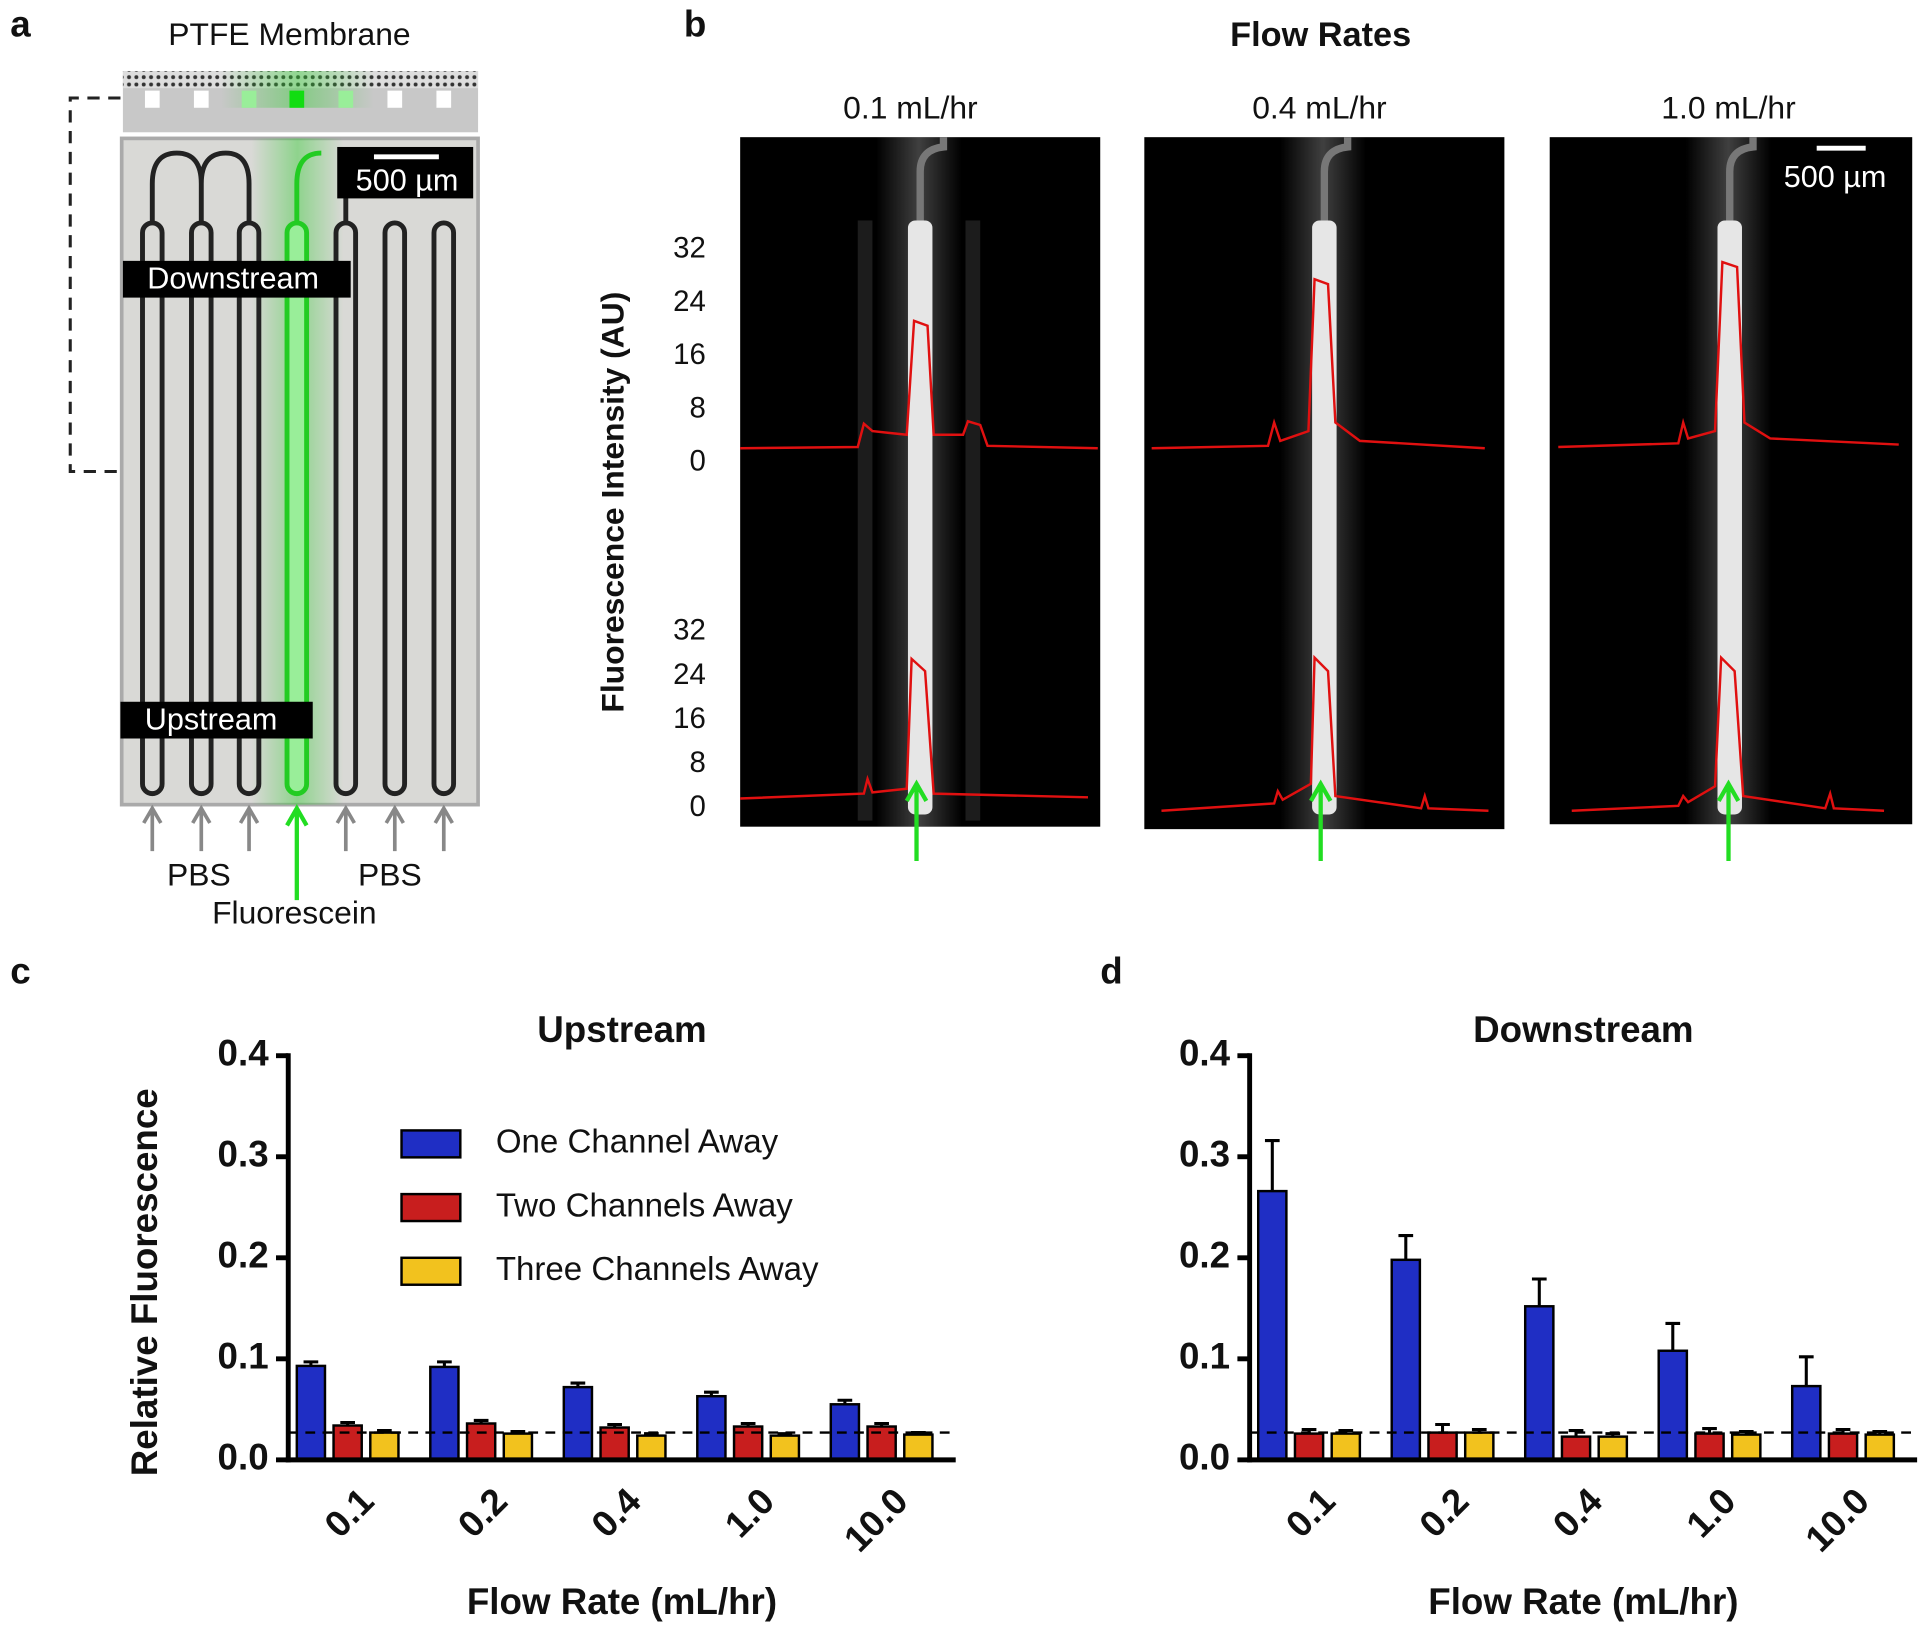  What do you see at coordinates (637, 1142) in the screenshot?
I see `legend-label: One Channel Away` at bounding box center [637, 1142].